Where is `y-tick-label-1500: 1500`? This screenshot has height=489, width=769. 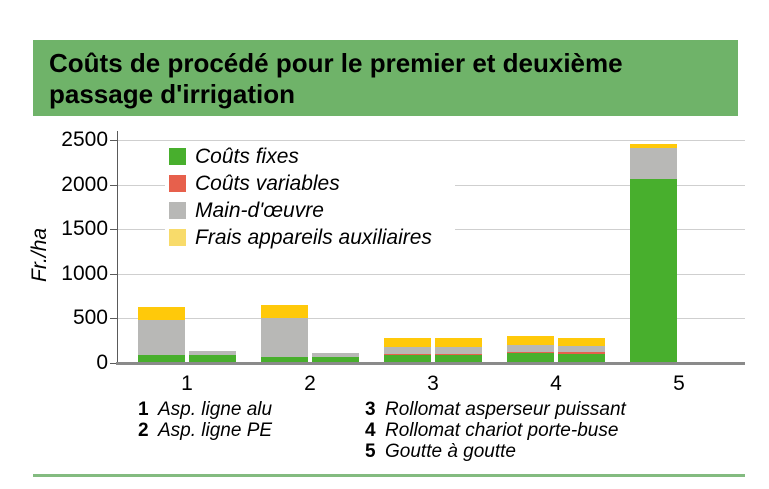
y-tick-label-1500: 1500 is located at coordinates (84, 229).